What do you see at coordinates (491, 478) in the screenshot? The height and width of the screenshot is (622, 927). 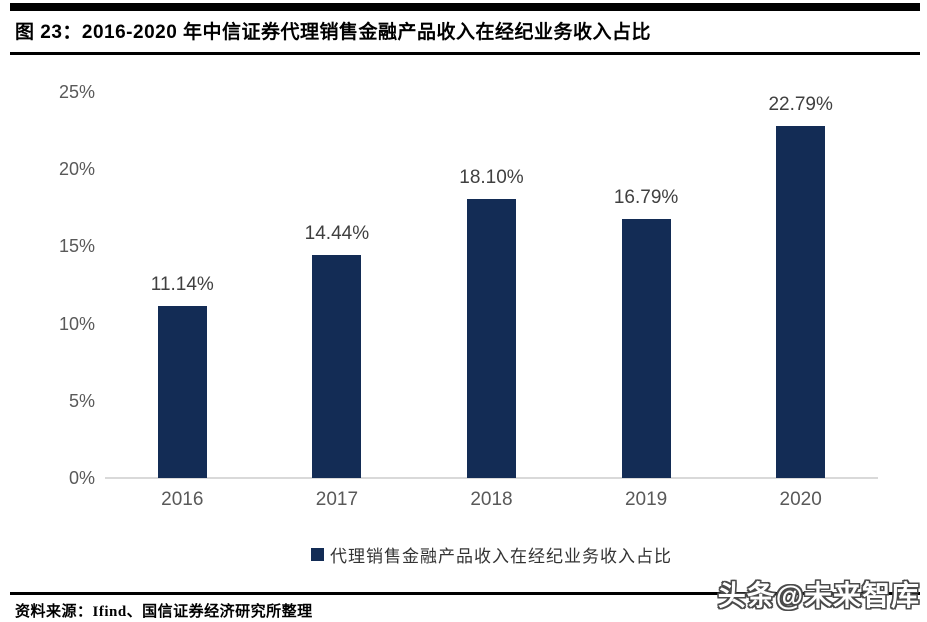 I see `x-axis-line` at bounding box center [491, 478].